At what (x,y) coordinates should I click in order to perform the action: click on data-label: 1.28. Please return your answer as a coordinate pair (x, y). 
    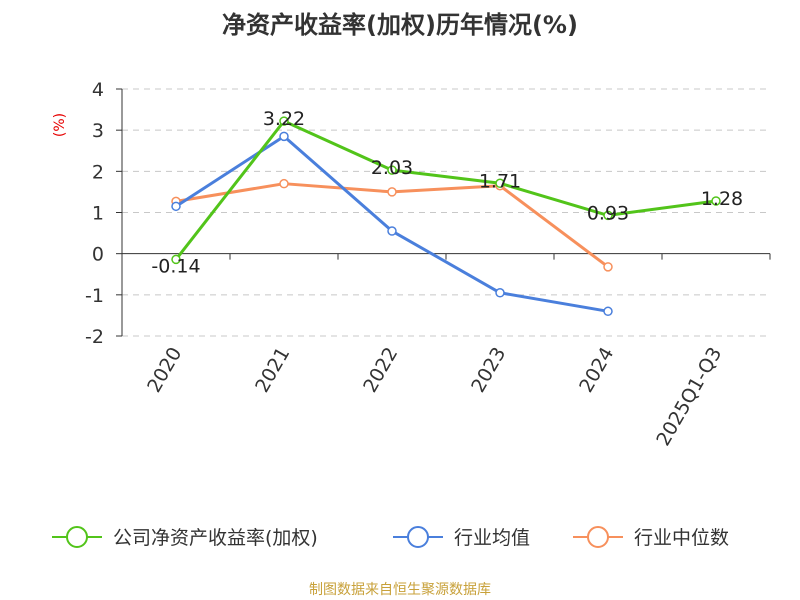
    Looking at the image, I should click on (722, 199).